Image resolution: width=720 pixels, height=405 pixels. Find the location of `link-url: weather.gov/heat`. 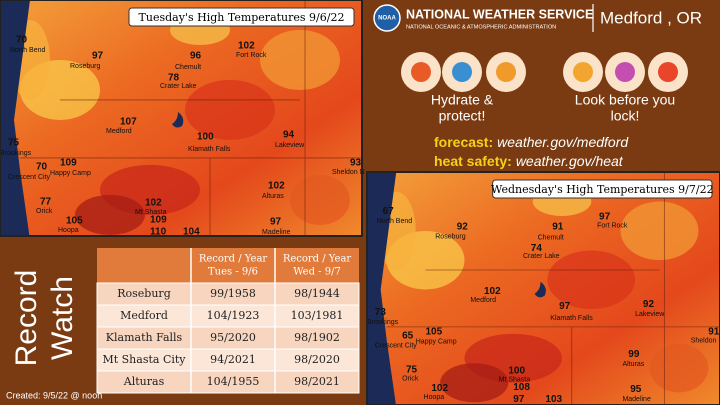

link-url: weather.gov/heat is located at coordinates (570, 161).